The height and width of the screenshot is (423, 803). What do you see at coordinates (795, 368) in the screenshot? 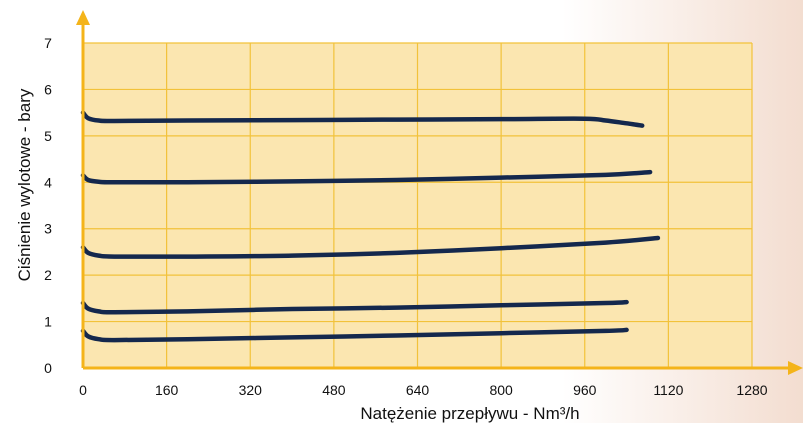
I see `x-axis-arrow-icon` at bounding box center [795, 368].